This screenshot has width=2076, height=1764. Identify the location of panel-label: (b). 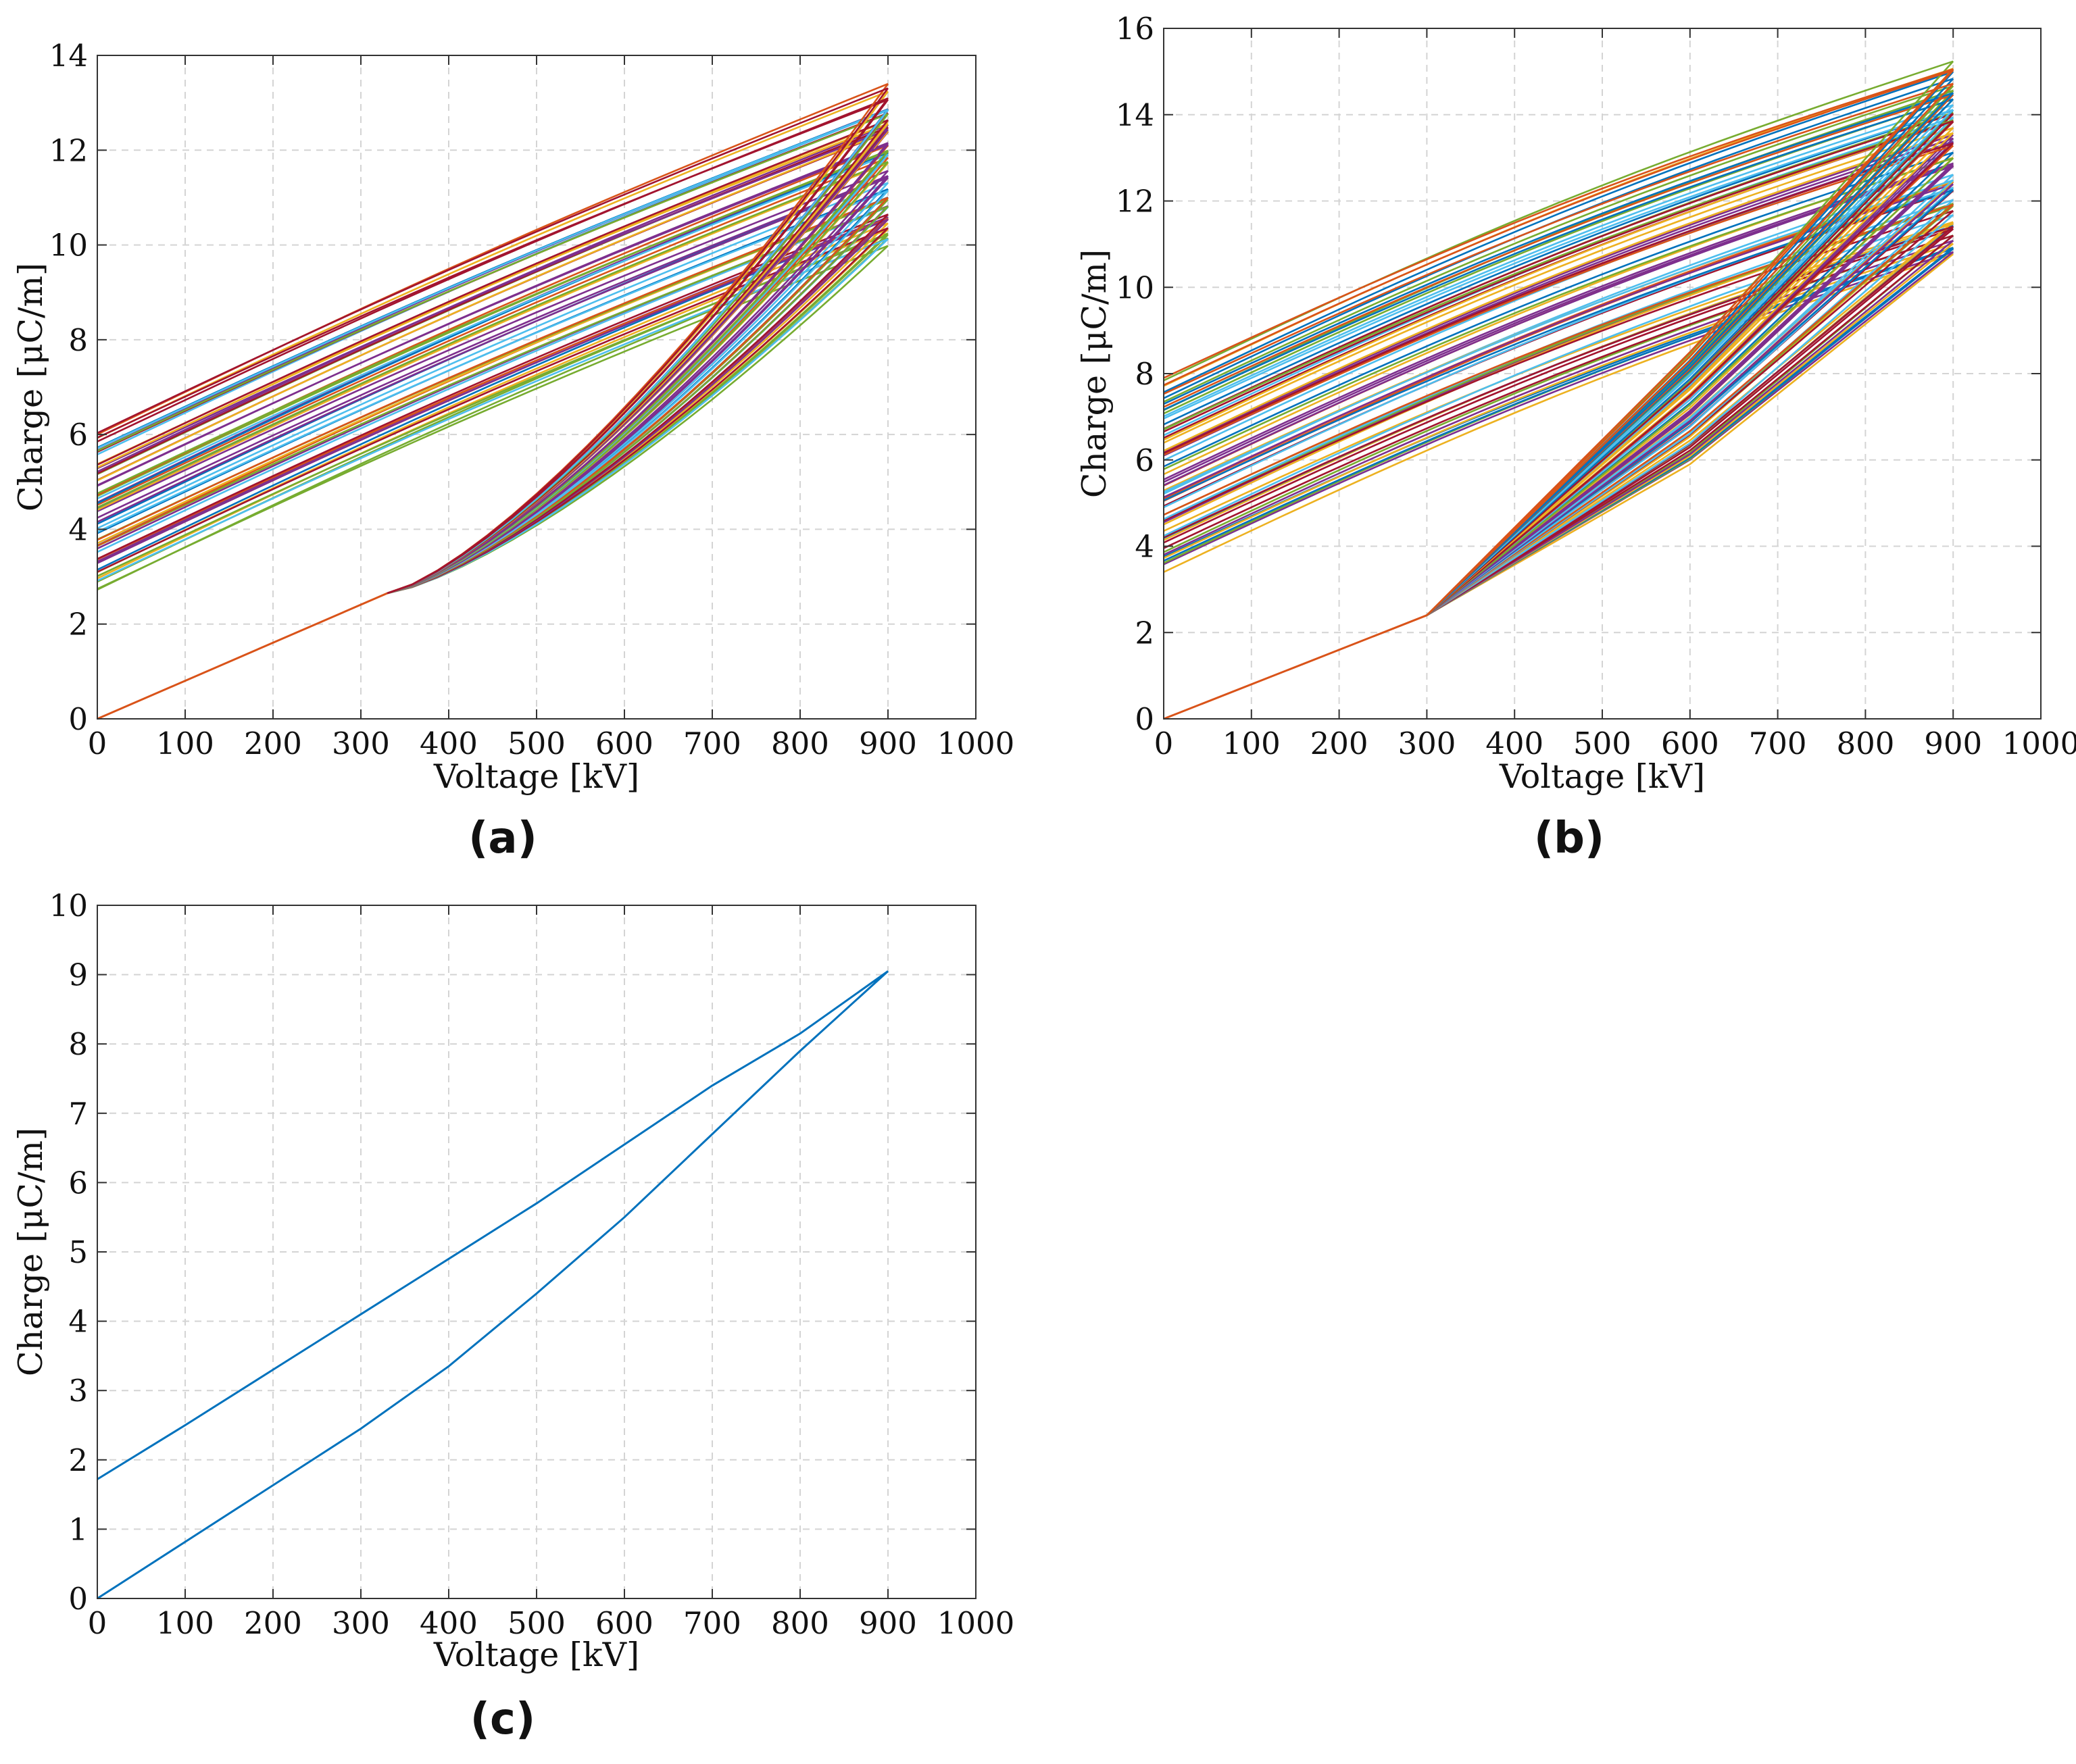
(1569, 838).